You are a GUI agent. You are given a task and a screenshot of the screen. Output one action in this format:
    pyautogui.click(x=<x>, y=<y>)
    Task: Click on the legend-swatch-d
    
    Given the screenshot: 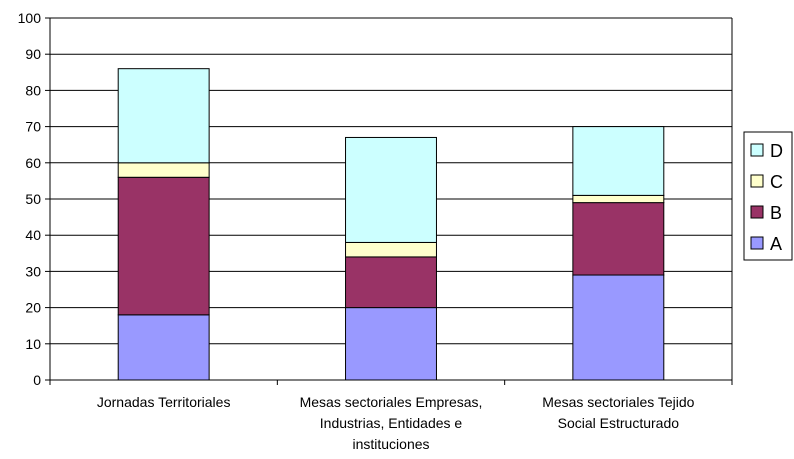 What is the action you would take?
    pyautogui.click(x=757, y=150)
    